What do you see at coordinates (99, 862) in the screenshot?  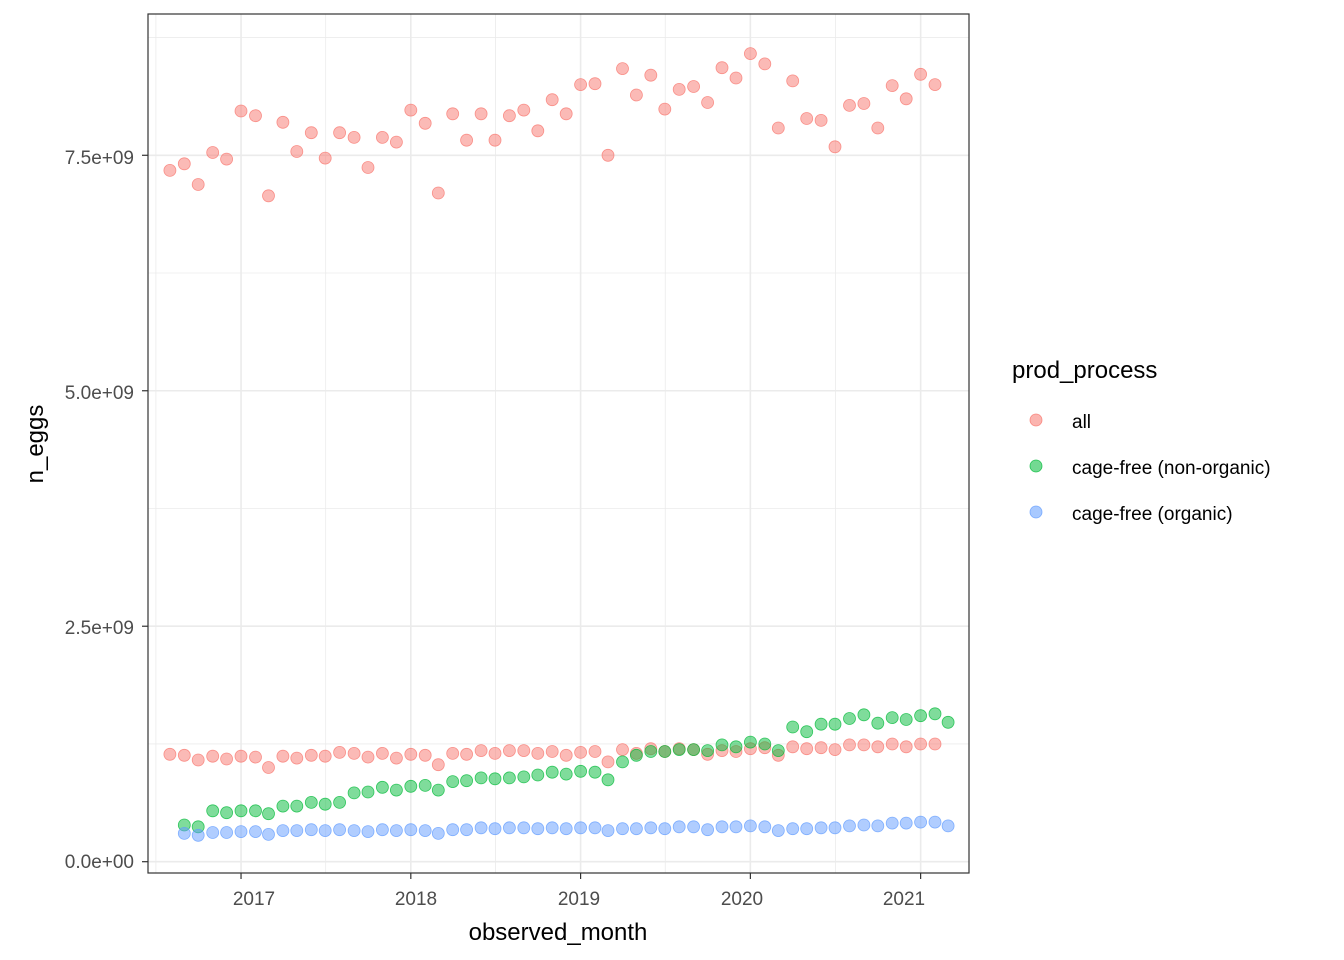 I see `y-tick-label: 0.0e+00` at bounding box center [99, 862].